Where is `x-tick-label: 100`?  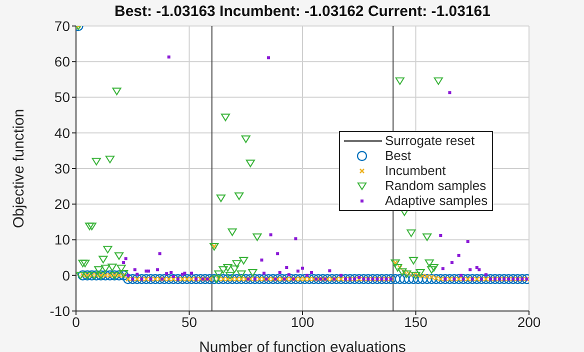 x-tick-label: 100 is located at coordinates (302, 322).